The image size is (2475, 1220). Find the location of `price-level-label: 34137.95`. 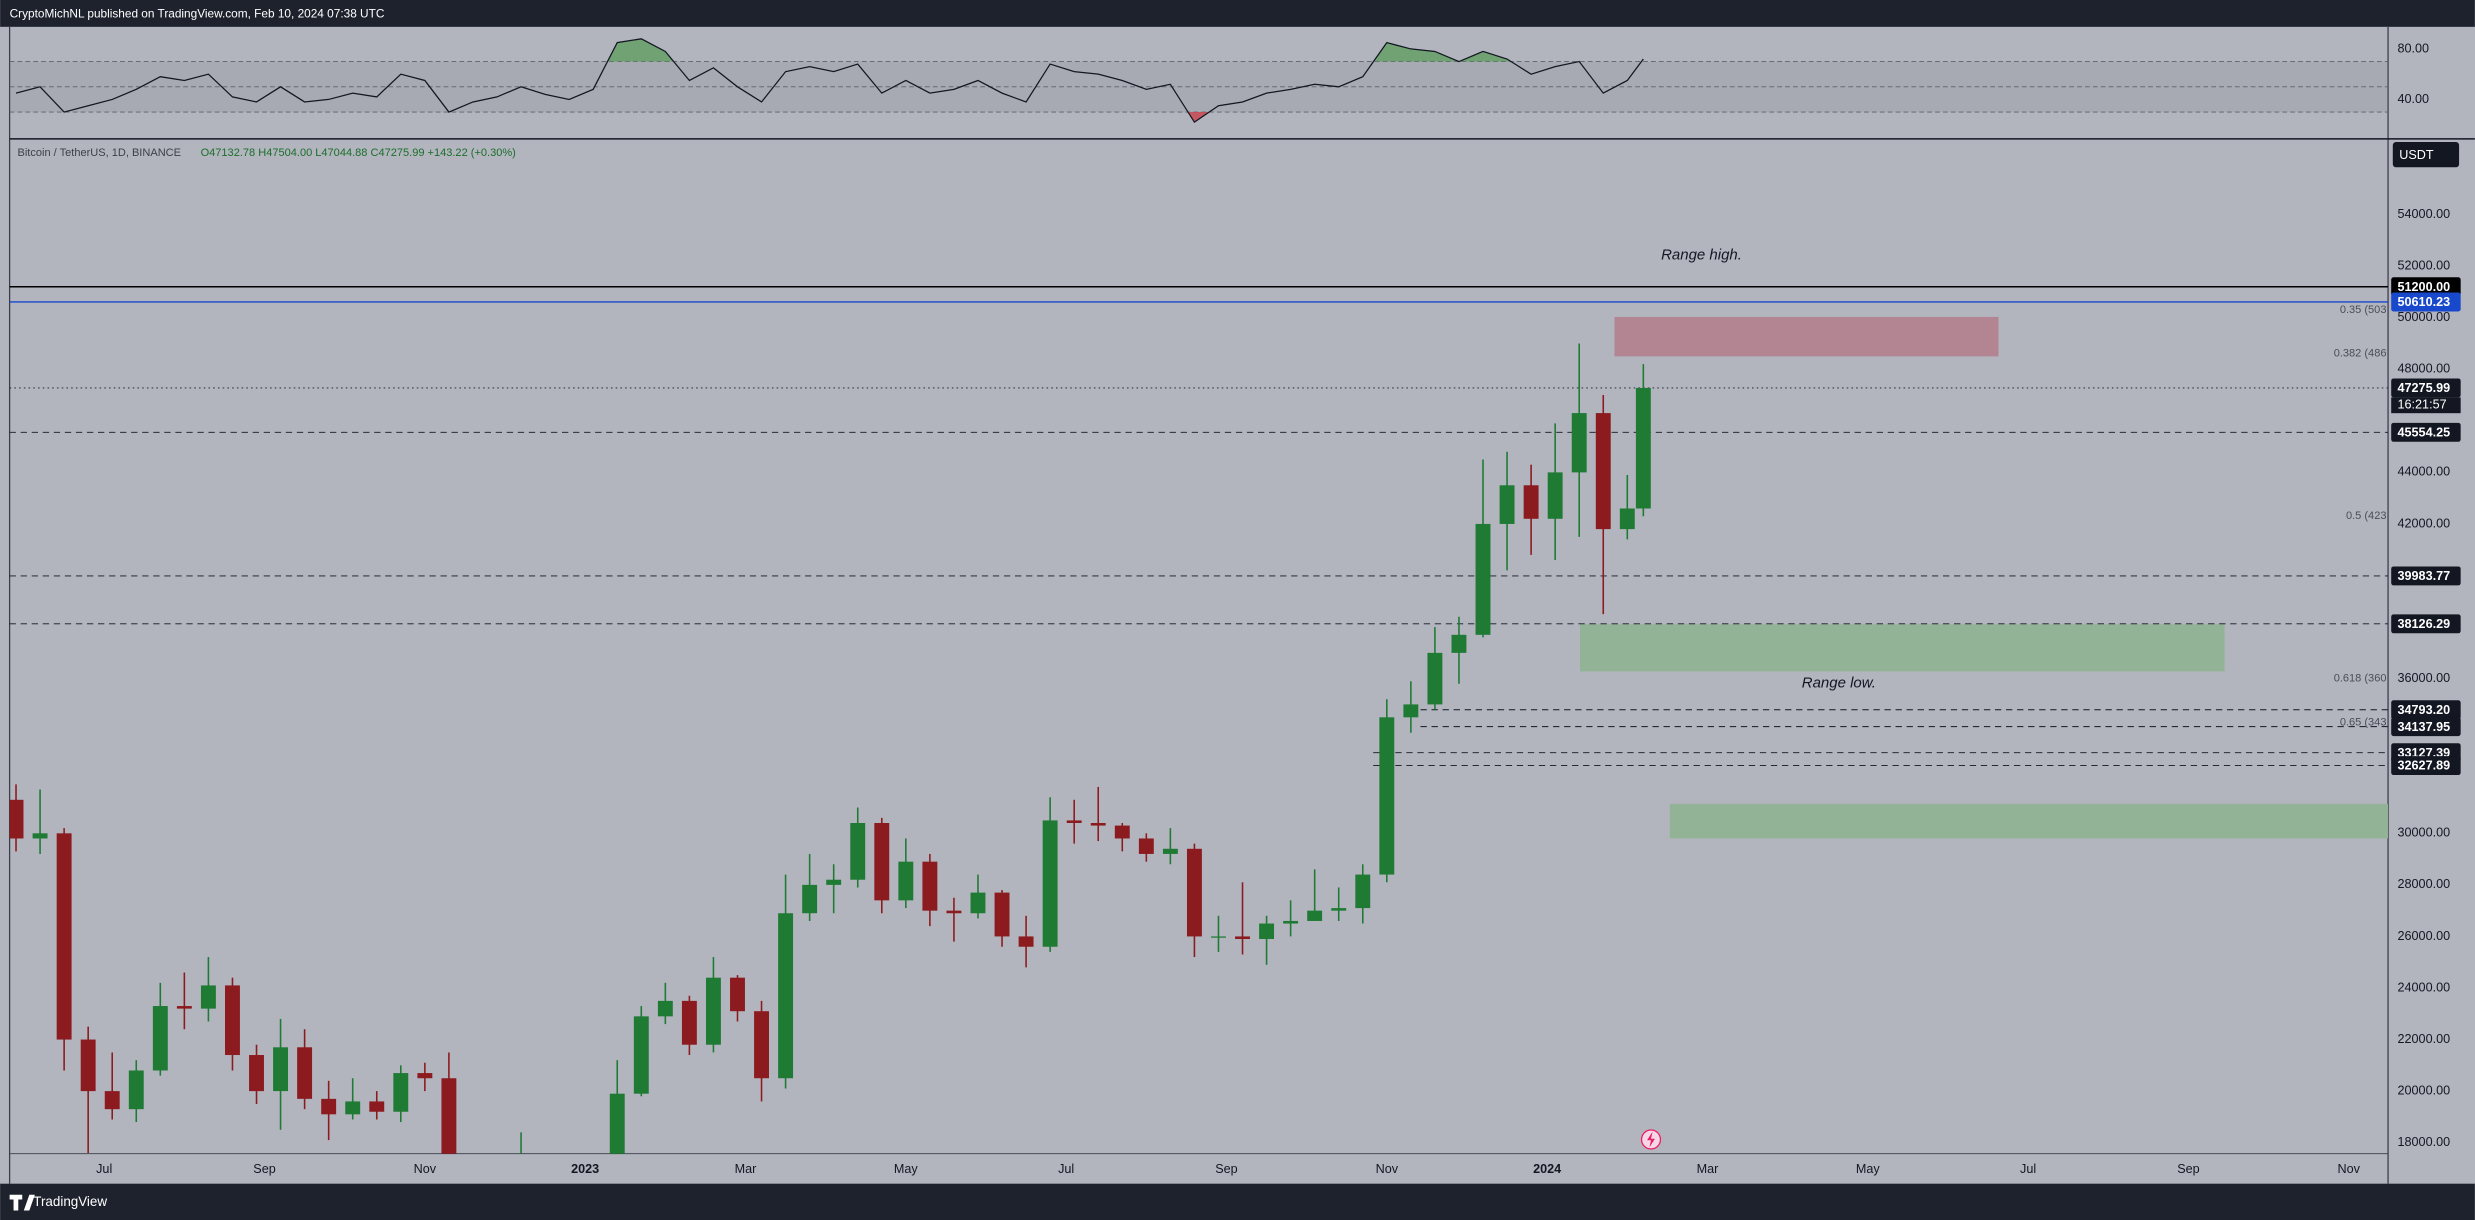

price-level-label: 34137.95 is located at coordinates (2424, 727).